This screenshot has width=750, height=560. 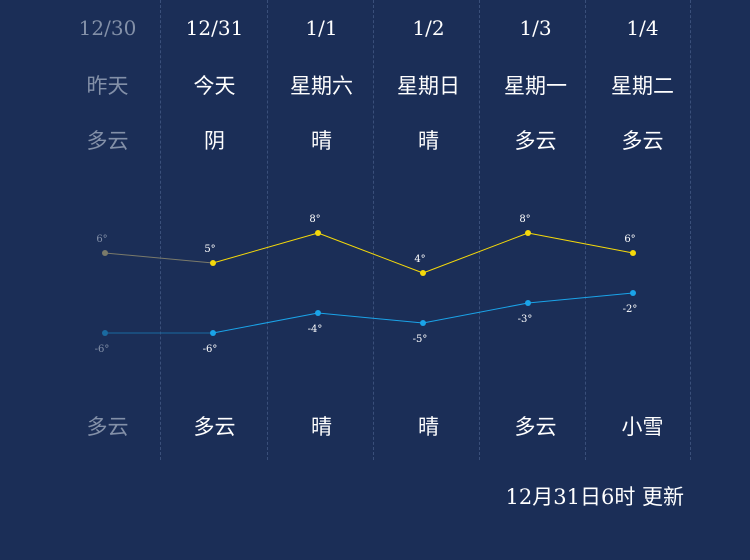 I want to click on day-date: 12/31, so click(x=214, y=28).